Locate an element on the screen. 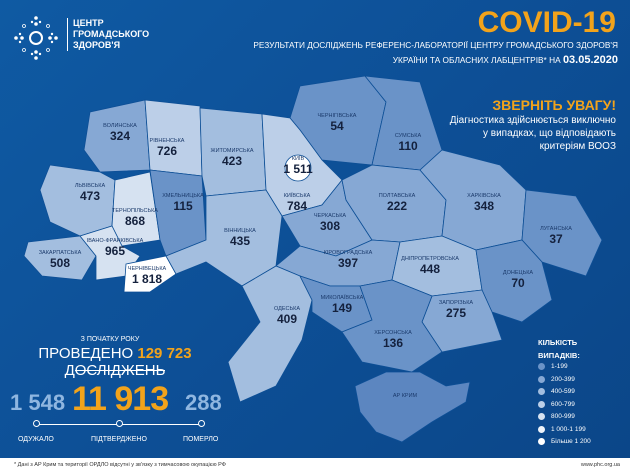 This screenshot has height=473, width=630. legend-item: Більше 1 200 is located at coordinates (564, 441).